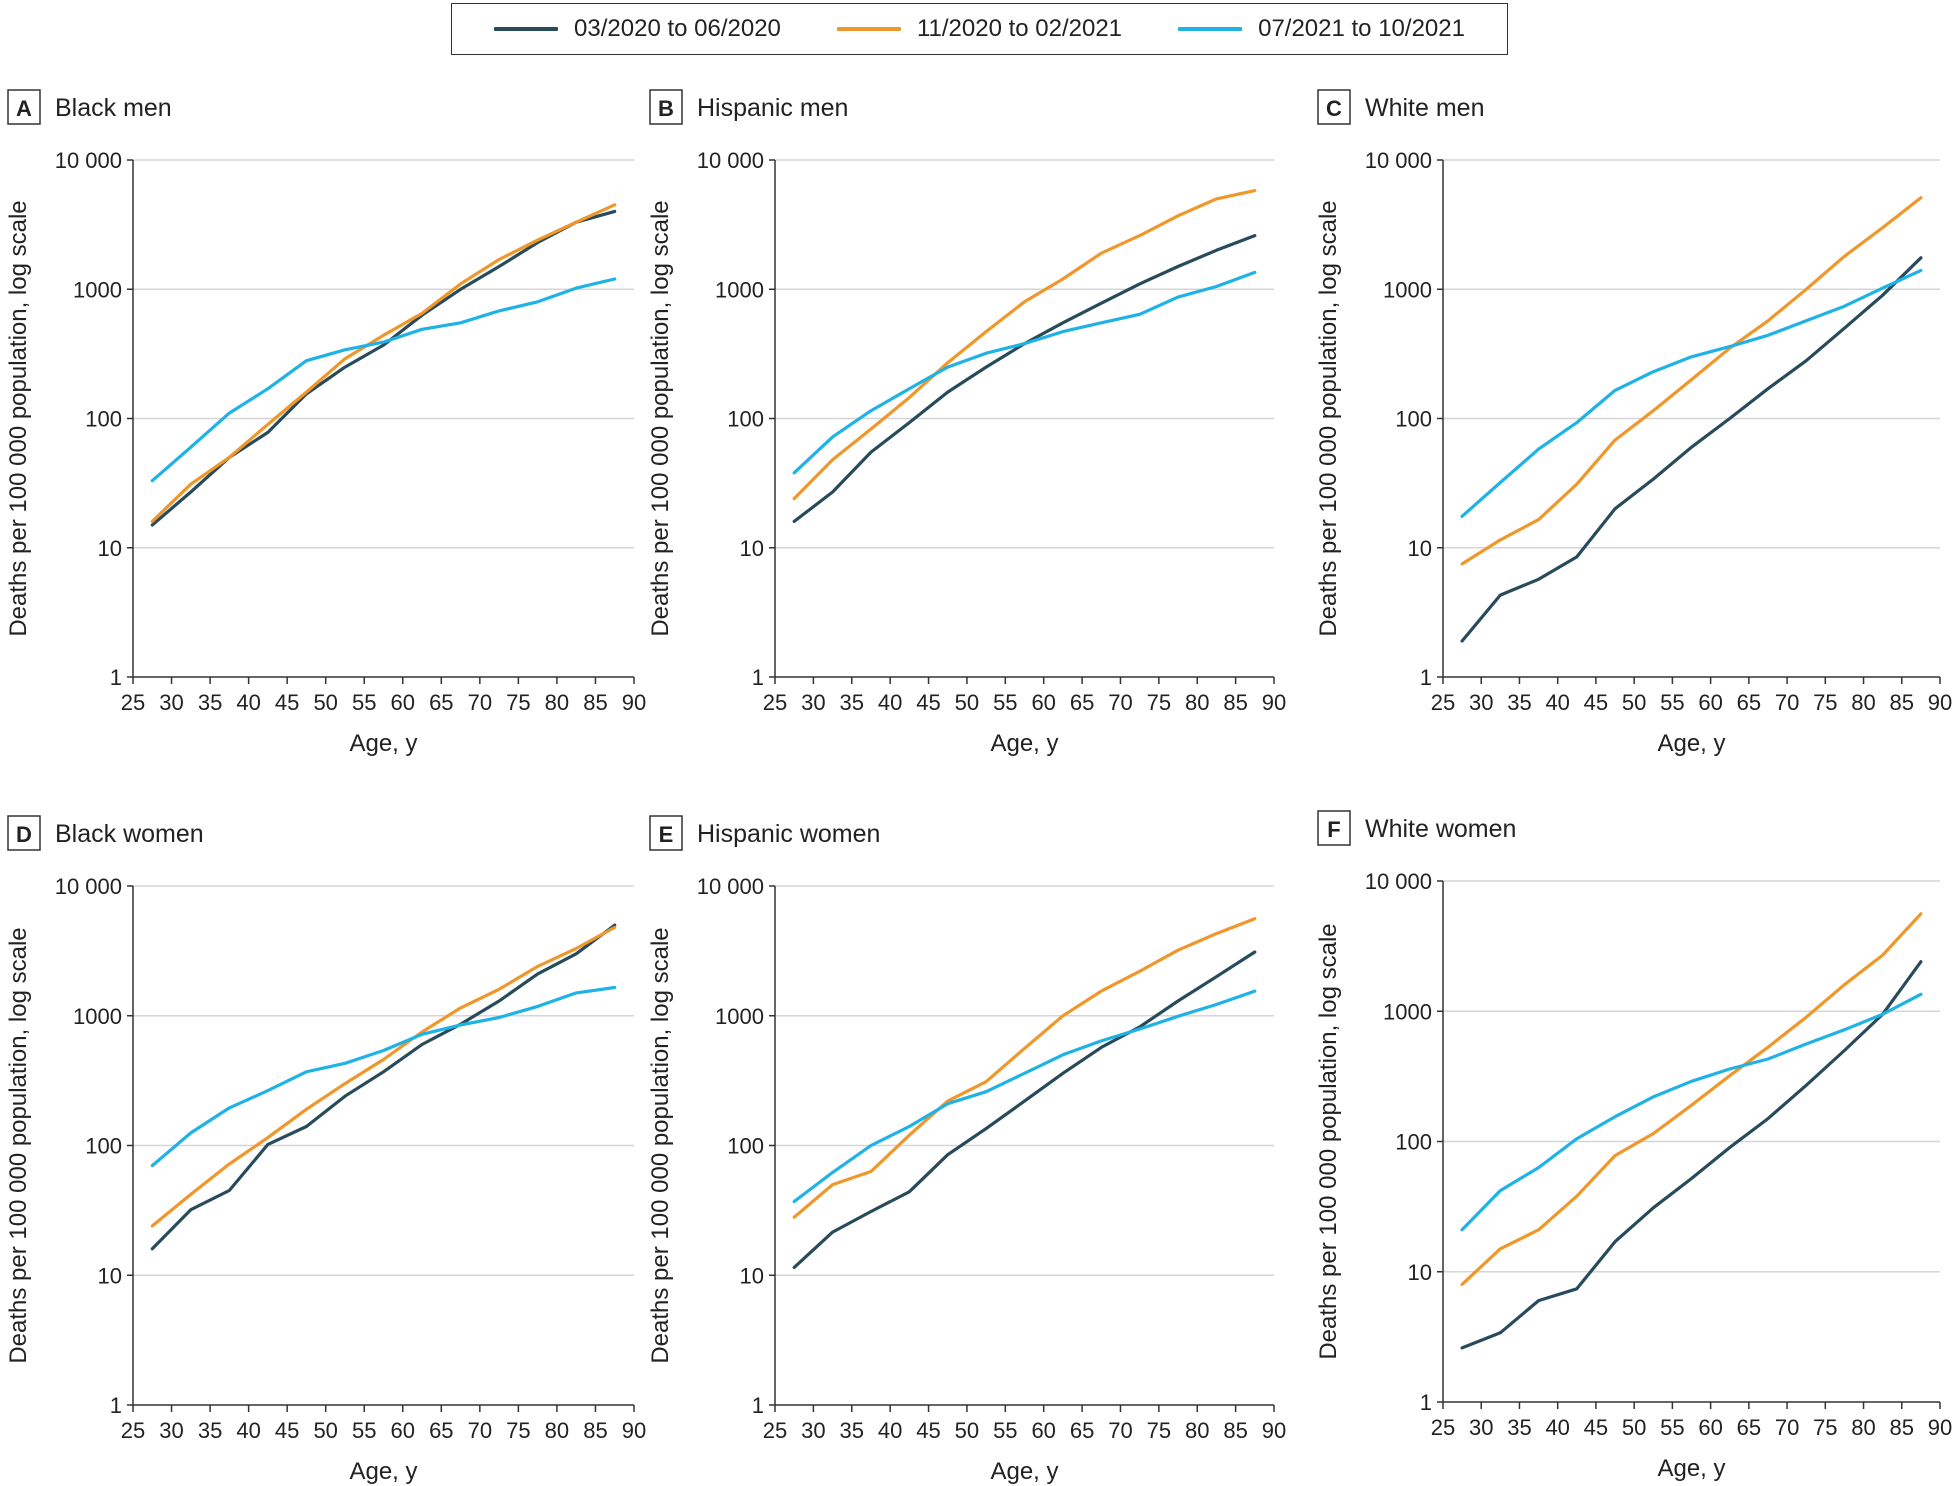 The width and height of the screenshot is (1955, 1486). What do you see at coordinates (129, 834) in the screenshot?
I see `panel-title: Black women` at bounding box center [129, 834].